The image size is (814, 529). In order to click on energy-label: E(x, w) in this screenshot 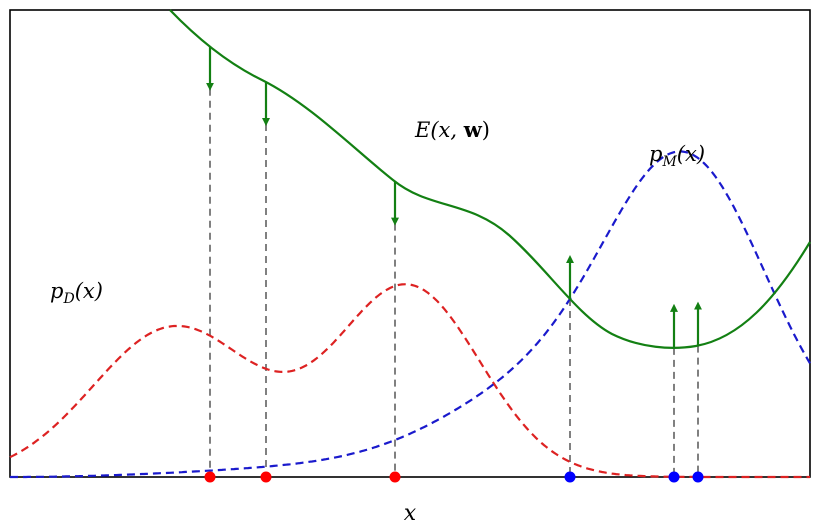, I will do `click(452, 129)`.